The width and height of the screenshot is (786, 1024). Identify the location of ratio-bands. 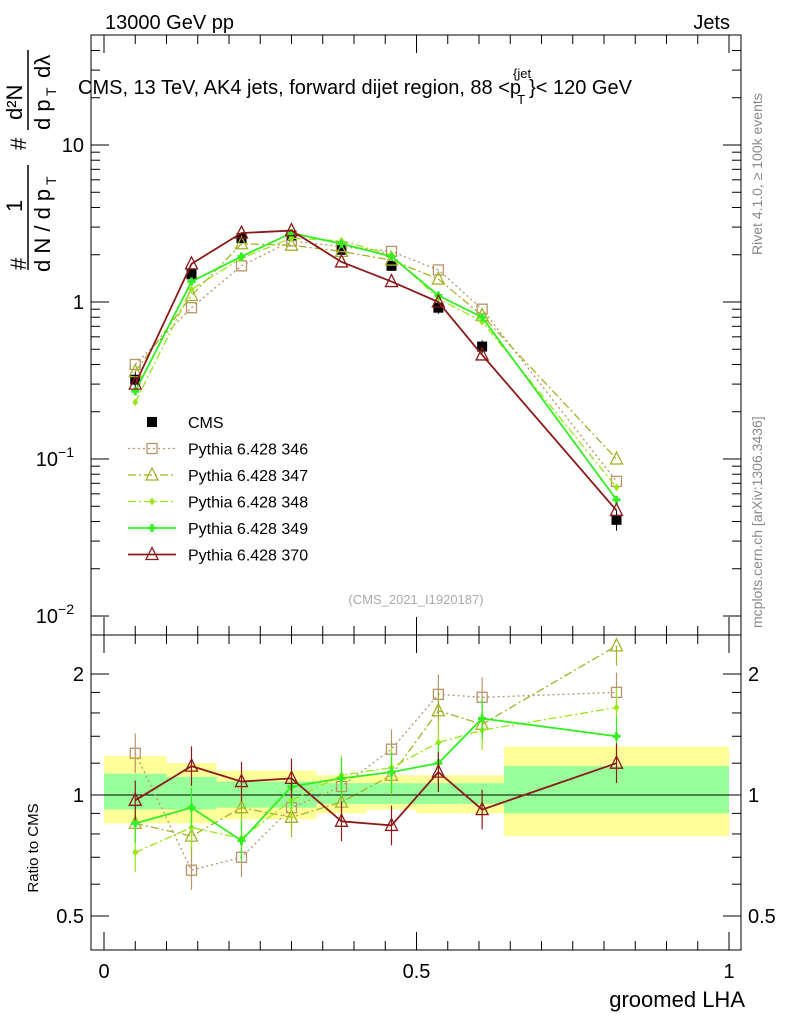
(416, 791).